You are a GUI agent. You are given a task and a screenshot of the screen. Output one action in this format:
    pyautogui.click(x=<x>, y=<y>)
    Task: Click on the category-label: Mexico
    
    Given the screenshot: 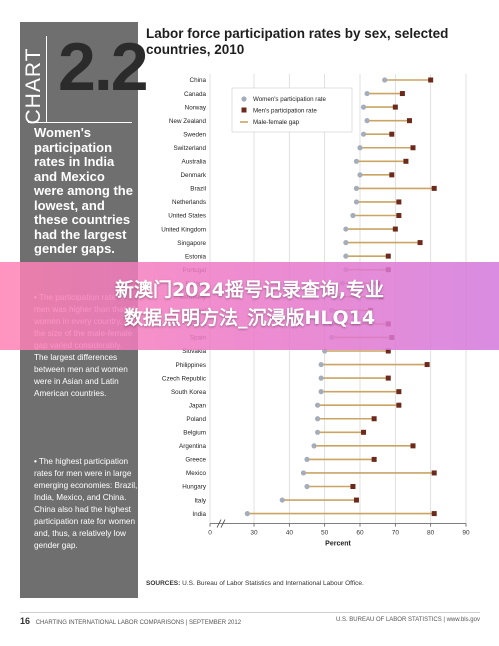 What is the action you would take?
    pyautogui.click(x=196, y=473)
    